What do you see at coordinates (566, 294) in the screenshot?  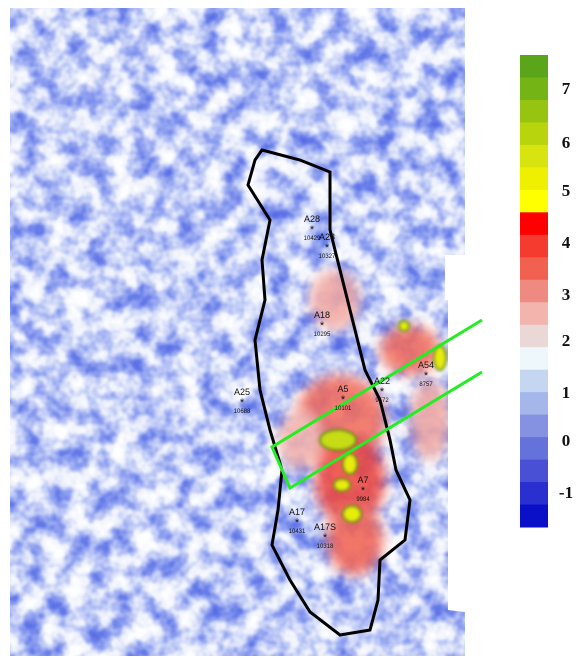 I see `colorbar-label: 3` at bounding box center [566, 294].